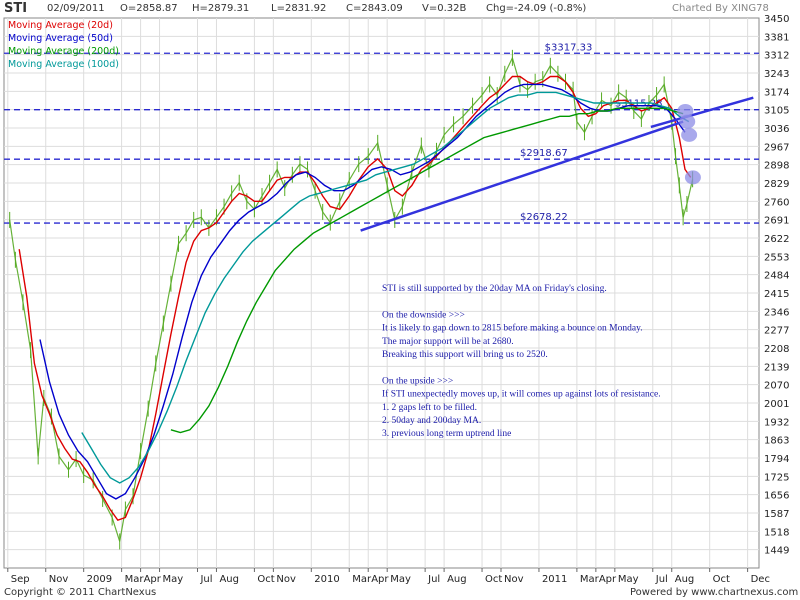 The height and width of the screenshot is (600, 800). What do you see at coordinates (444, 8) in the screenshot?
I see `volume-value: V=0.32B` at bounding box center [444, 8].